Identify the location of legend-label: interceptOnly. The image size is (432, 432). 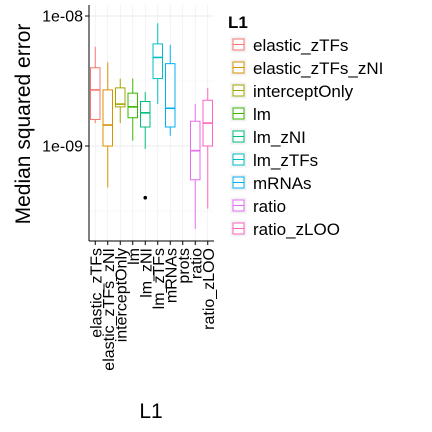
(303, 91).